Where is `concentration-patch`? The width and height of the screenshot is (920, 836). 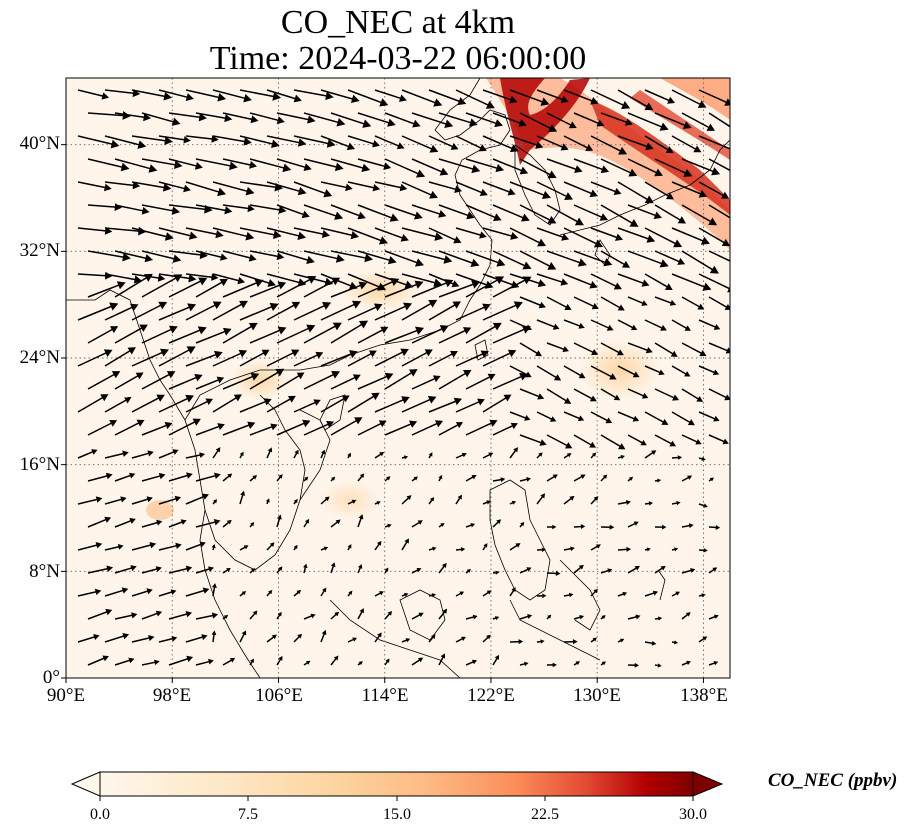 concentration-patch is located at coordinates (620, 370).